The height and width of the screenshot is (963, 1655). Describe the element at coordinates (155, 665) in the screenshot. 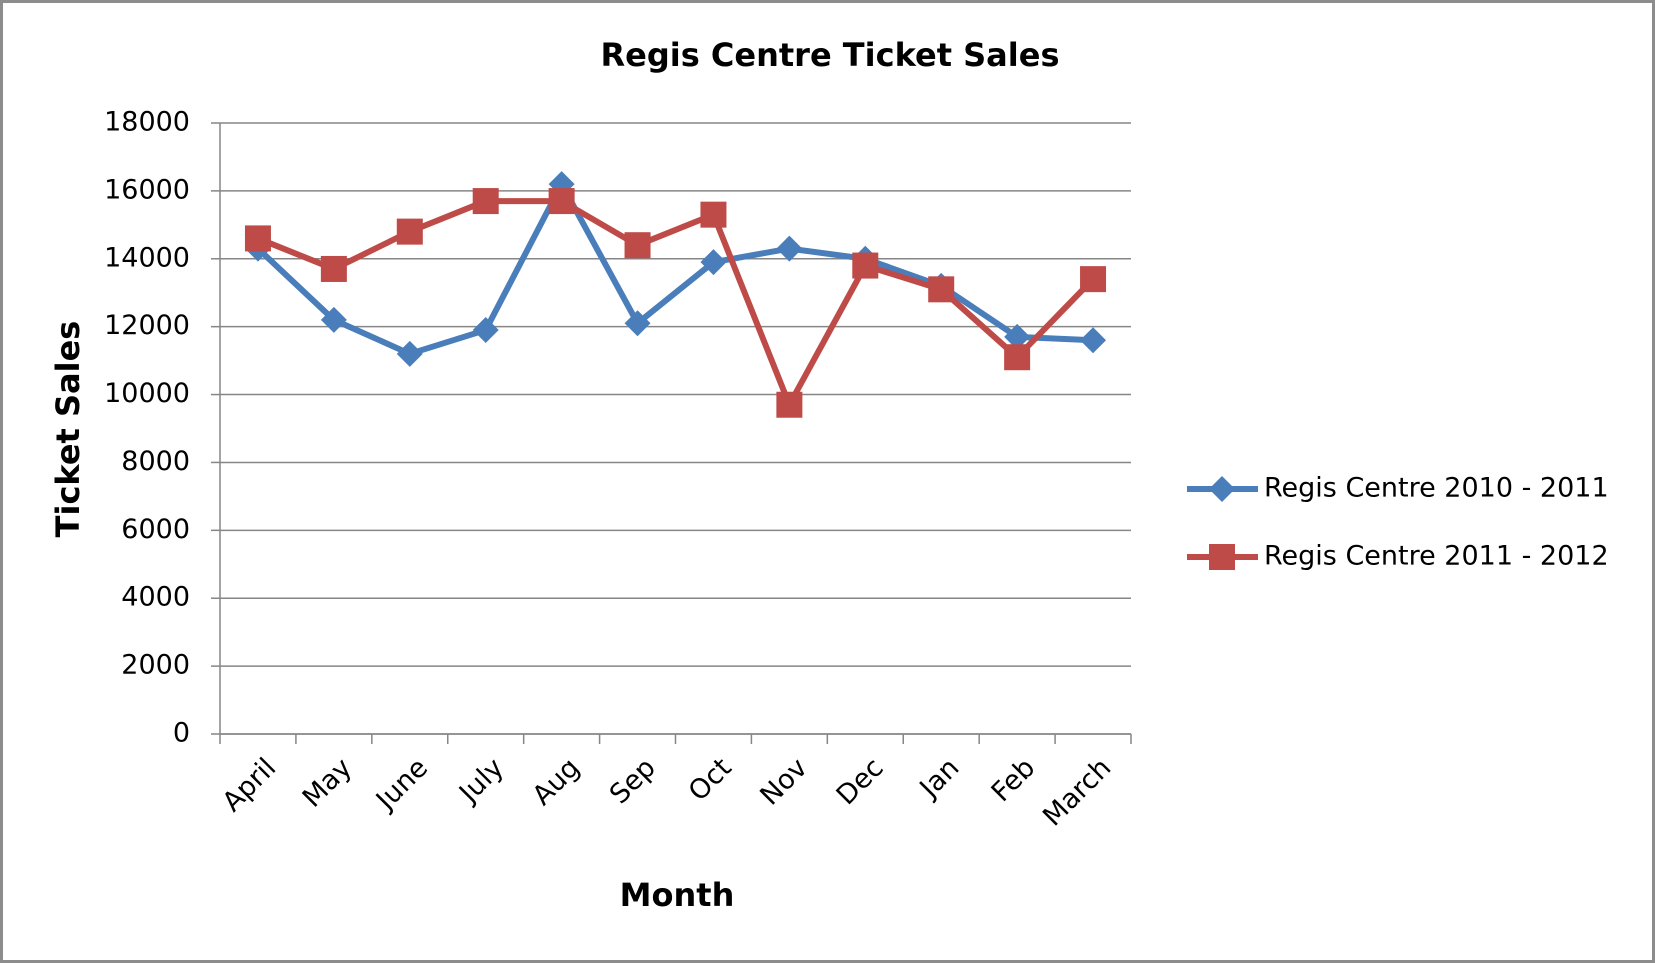

I see `y-tick-label: 2000` at that location.